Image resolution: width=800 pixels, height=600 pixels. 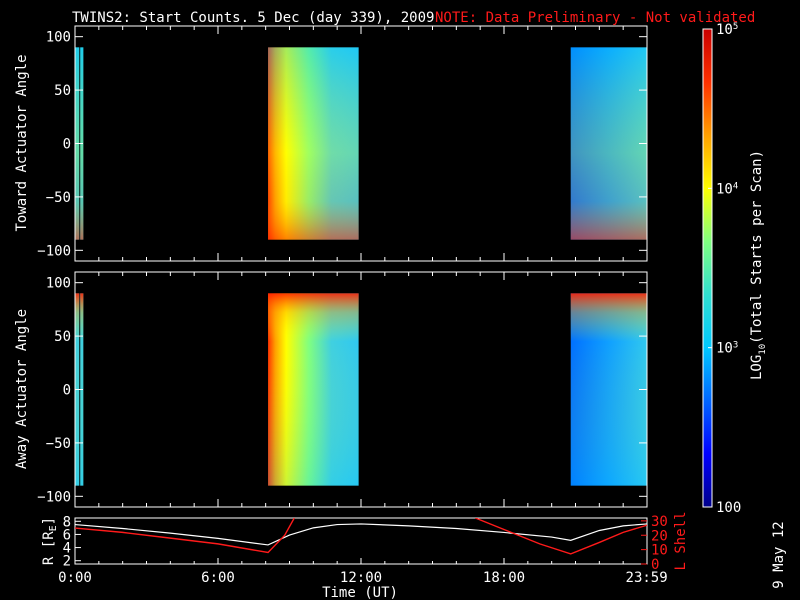 What do you see at coordinates (67, 562) in the screenshot?
I see `ytick-left-label: 2` at bounding box center [67, 562].